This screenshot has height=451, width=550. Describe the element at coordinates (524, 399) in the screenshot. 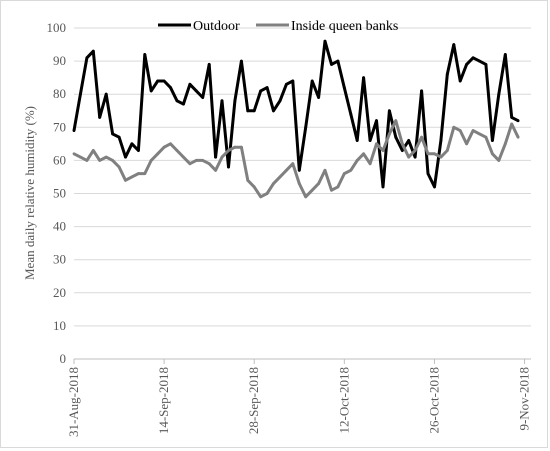

I see `x-tick-label-2018-11-09: 9-Nov-2018` at that location.